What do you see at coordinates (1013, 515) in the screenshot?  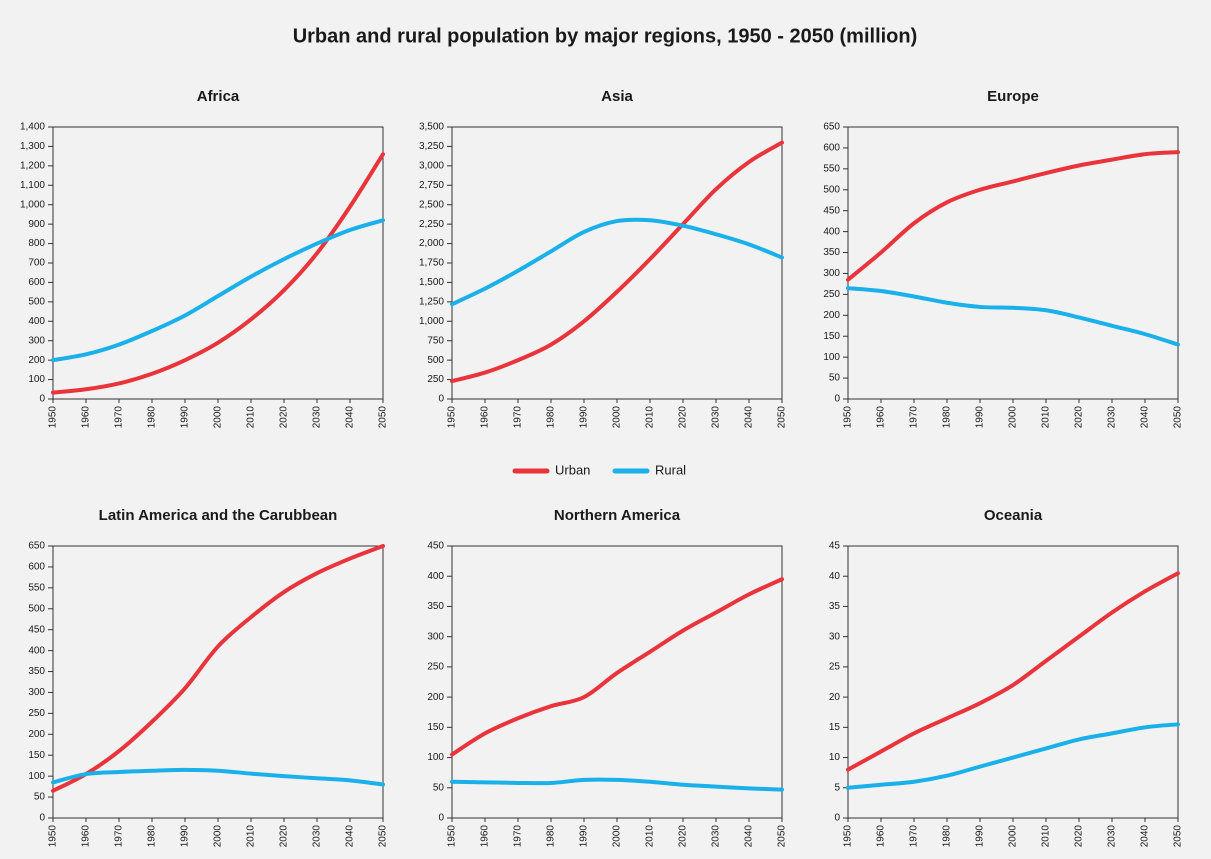 I see `subplot-title: Oceania` at bounding box center [1013, 515].